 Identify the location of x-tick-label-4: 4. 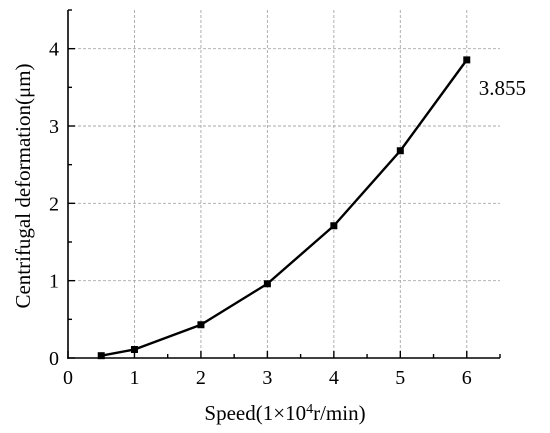
(334, 378).